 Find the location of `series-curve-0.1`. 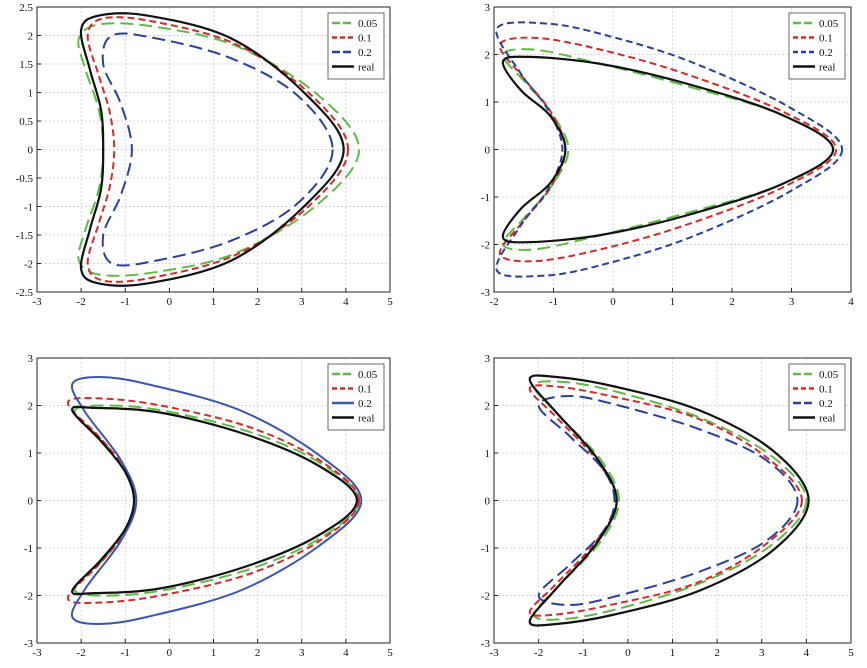

series-curve-0.1 is located at coordinates (218, 149).